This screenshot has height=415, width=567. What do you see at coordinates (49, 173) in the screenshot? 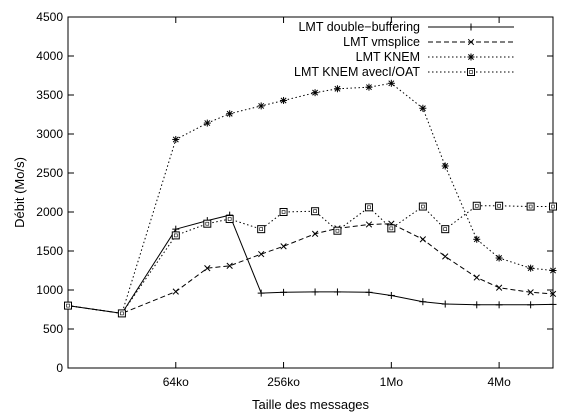
I see `y-tick-label: 2500` at bounding box center [49, 173].